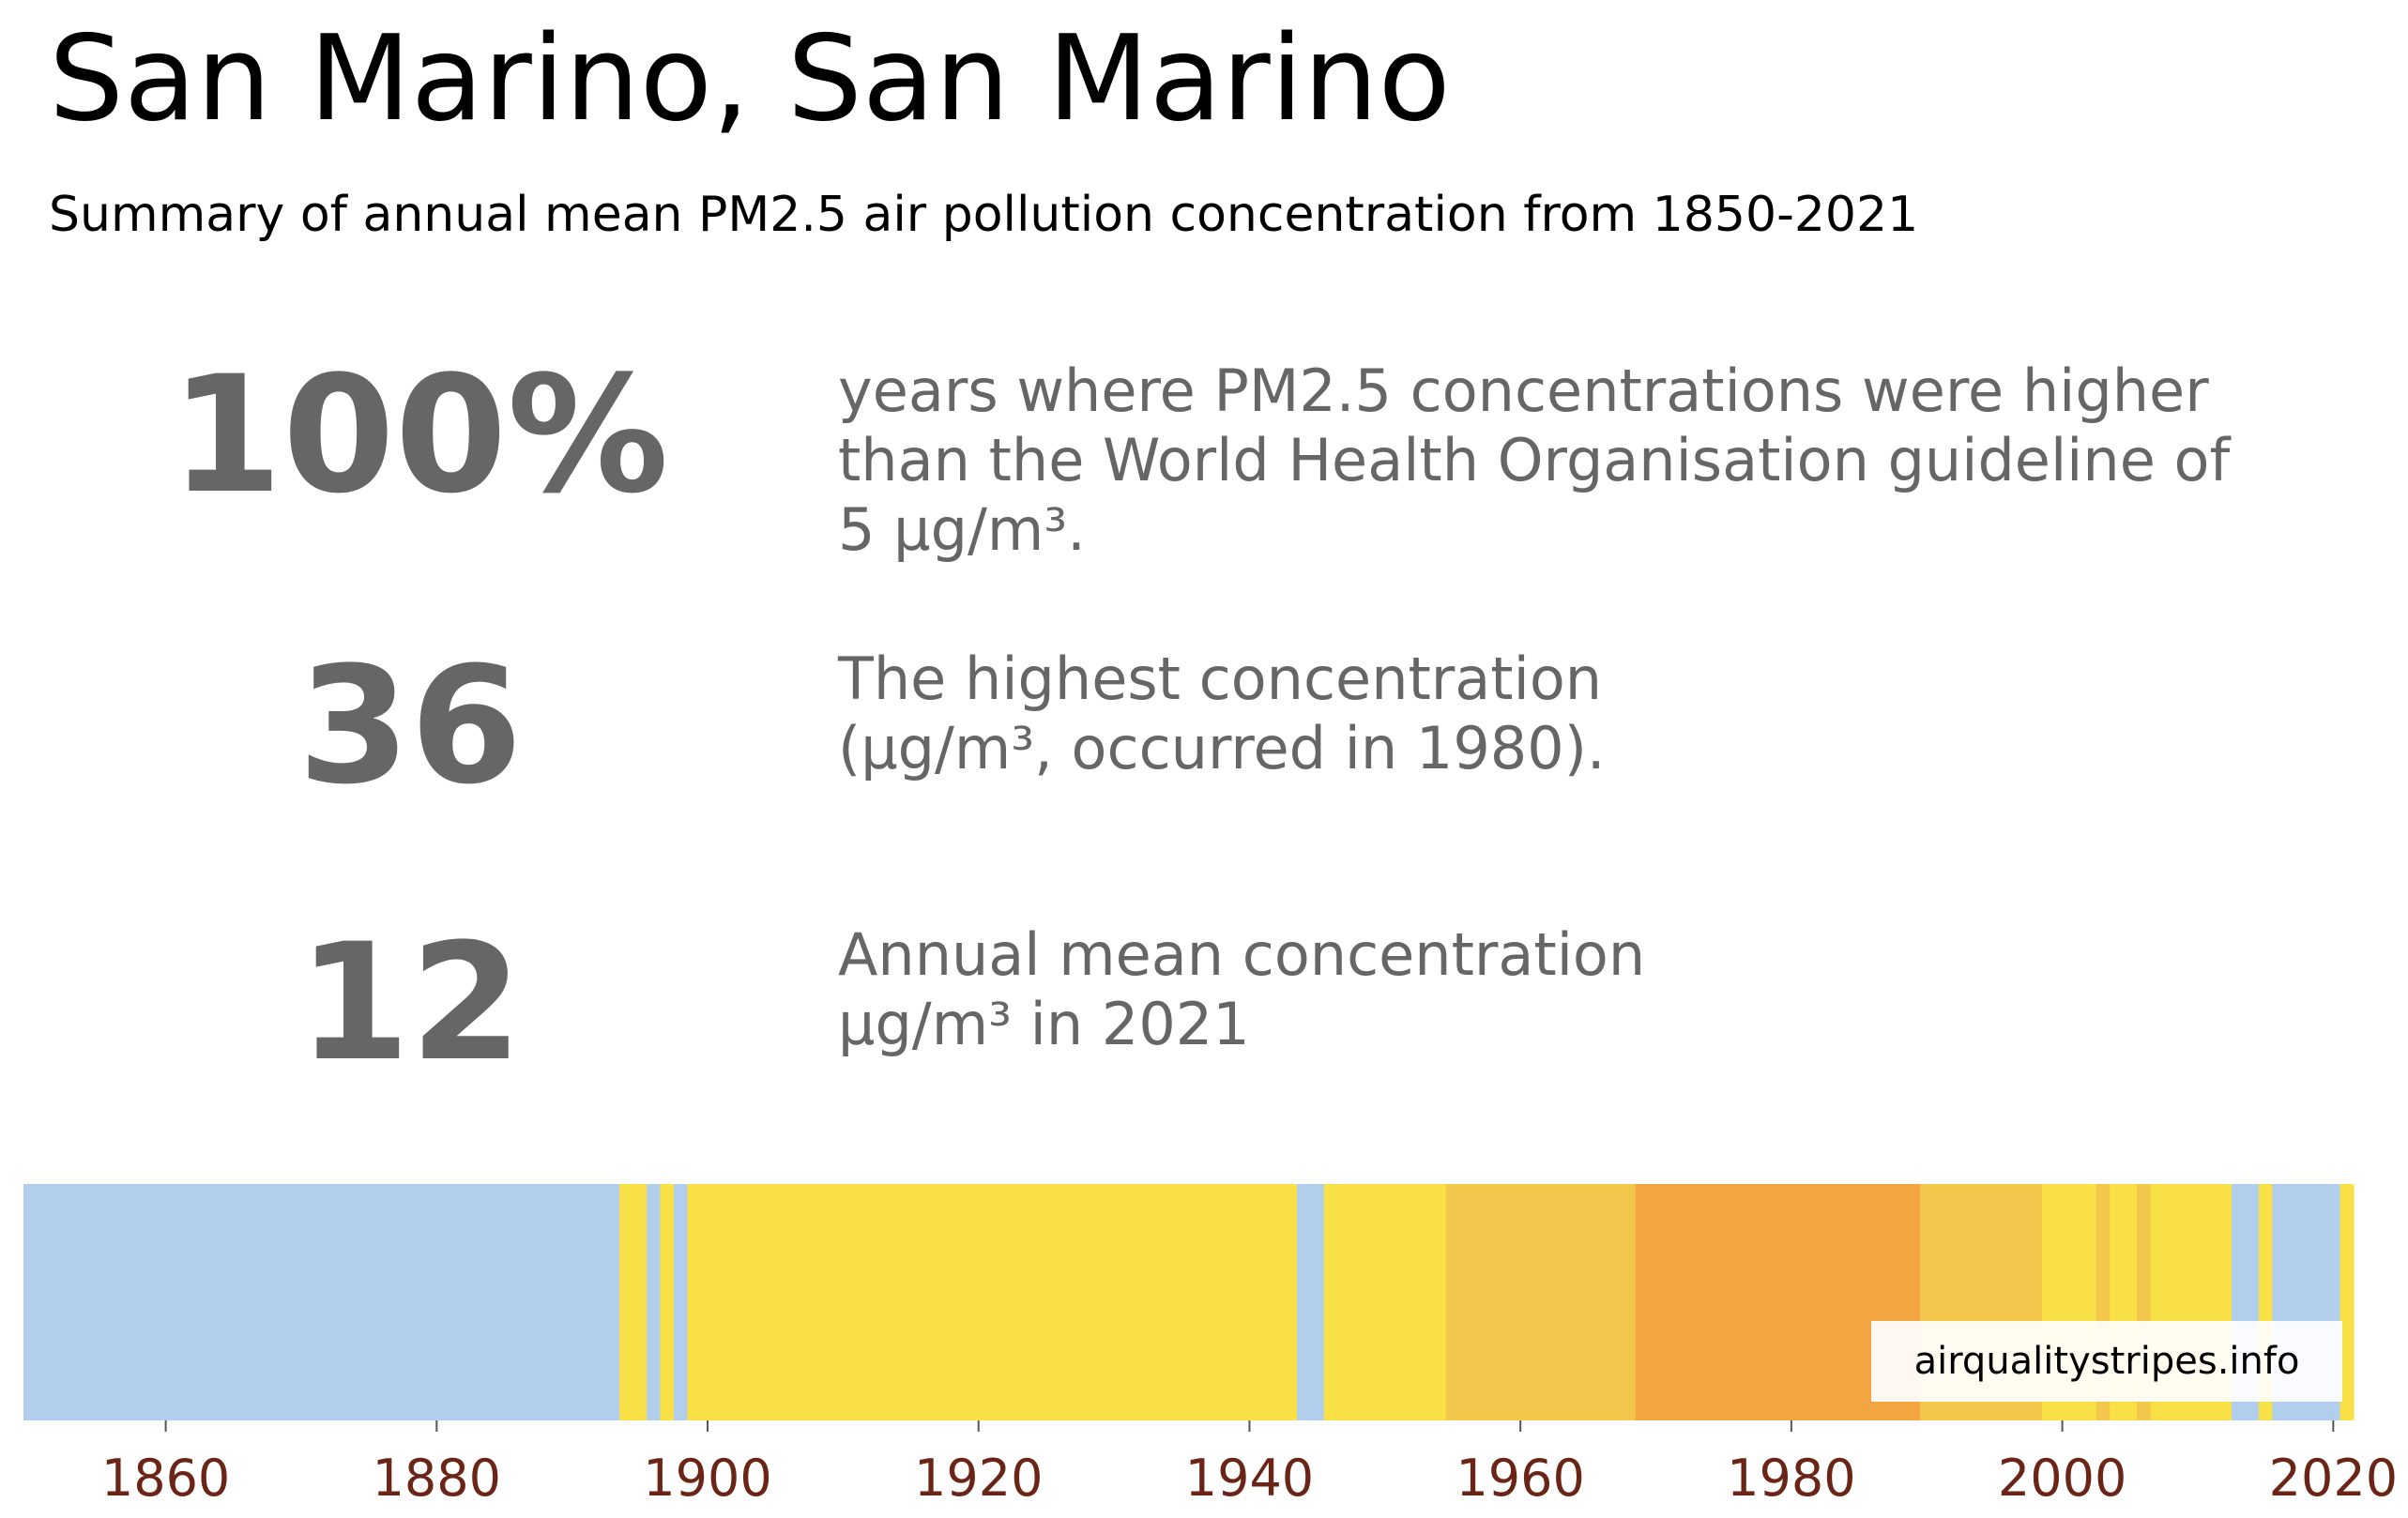  Describe the element at coordinates (1519, 1478) in the screenshot. I see `tick-label-1960: 1960` at that location.